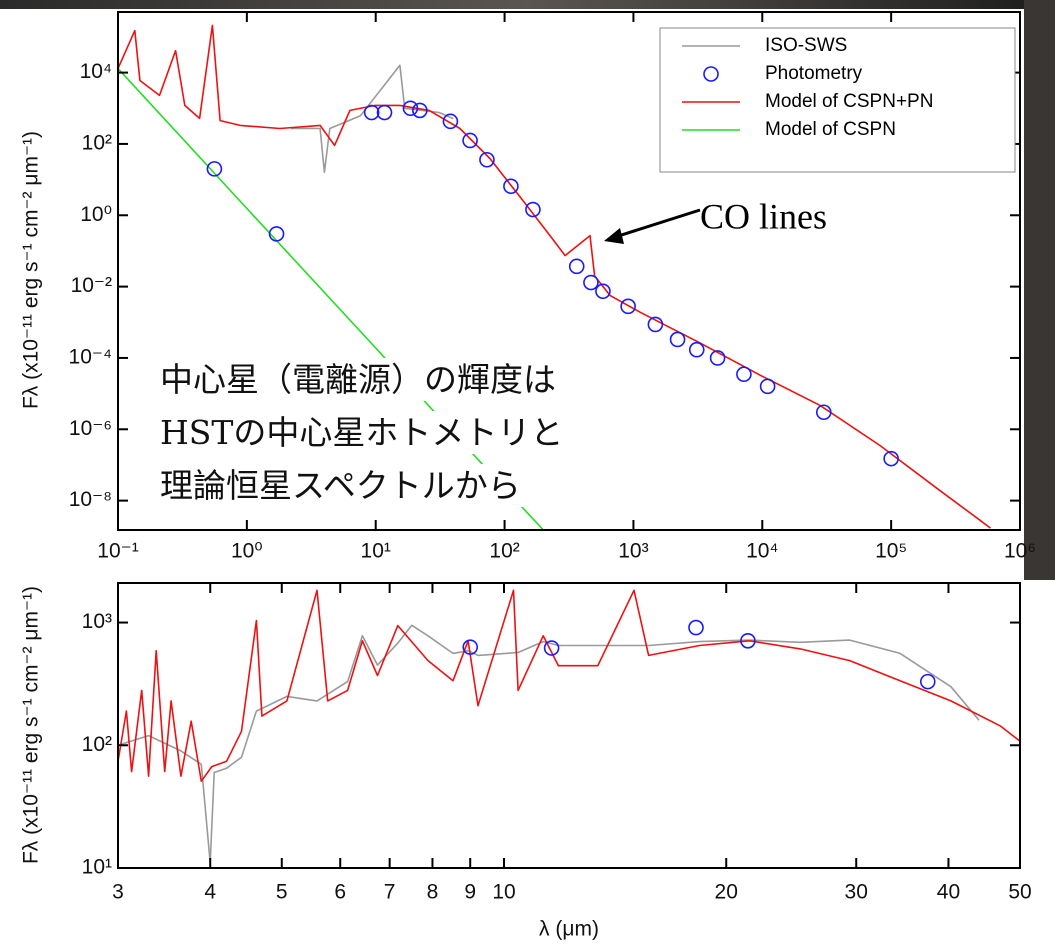  I want to click on y-tick-label: 10⁻², so click(91, 285).